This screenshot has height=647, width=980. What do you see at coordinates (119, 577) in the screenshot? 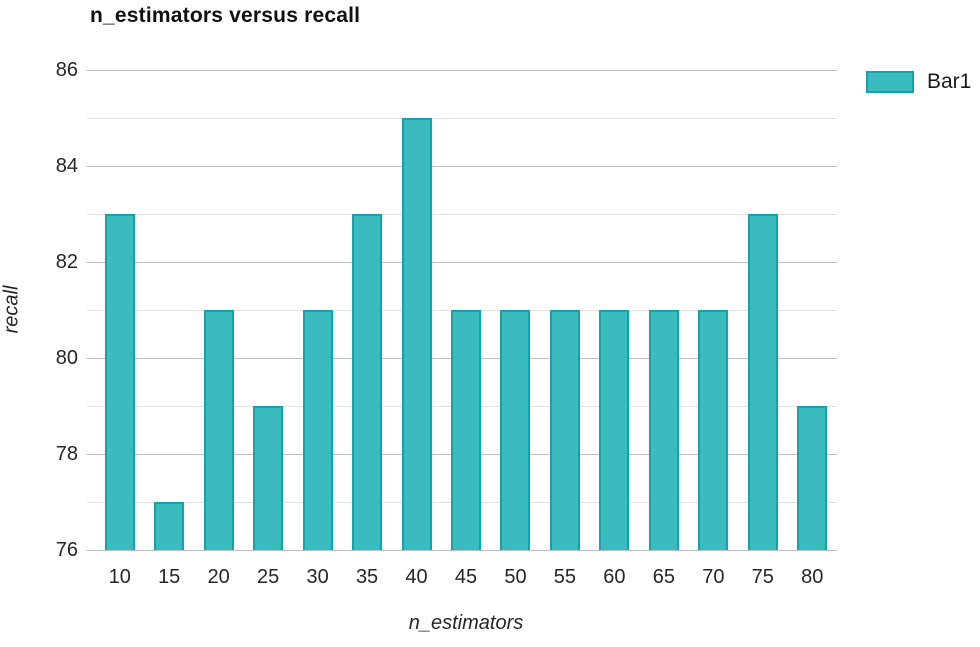
I see `x-tick-label: 10` at bounding box center [119, 577].